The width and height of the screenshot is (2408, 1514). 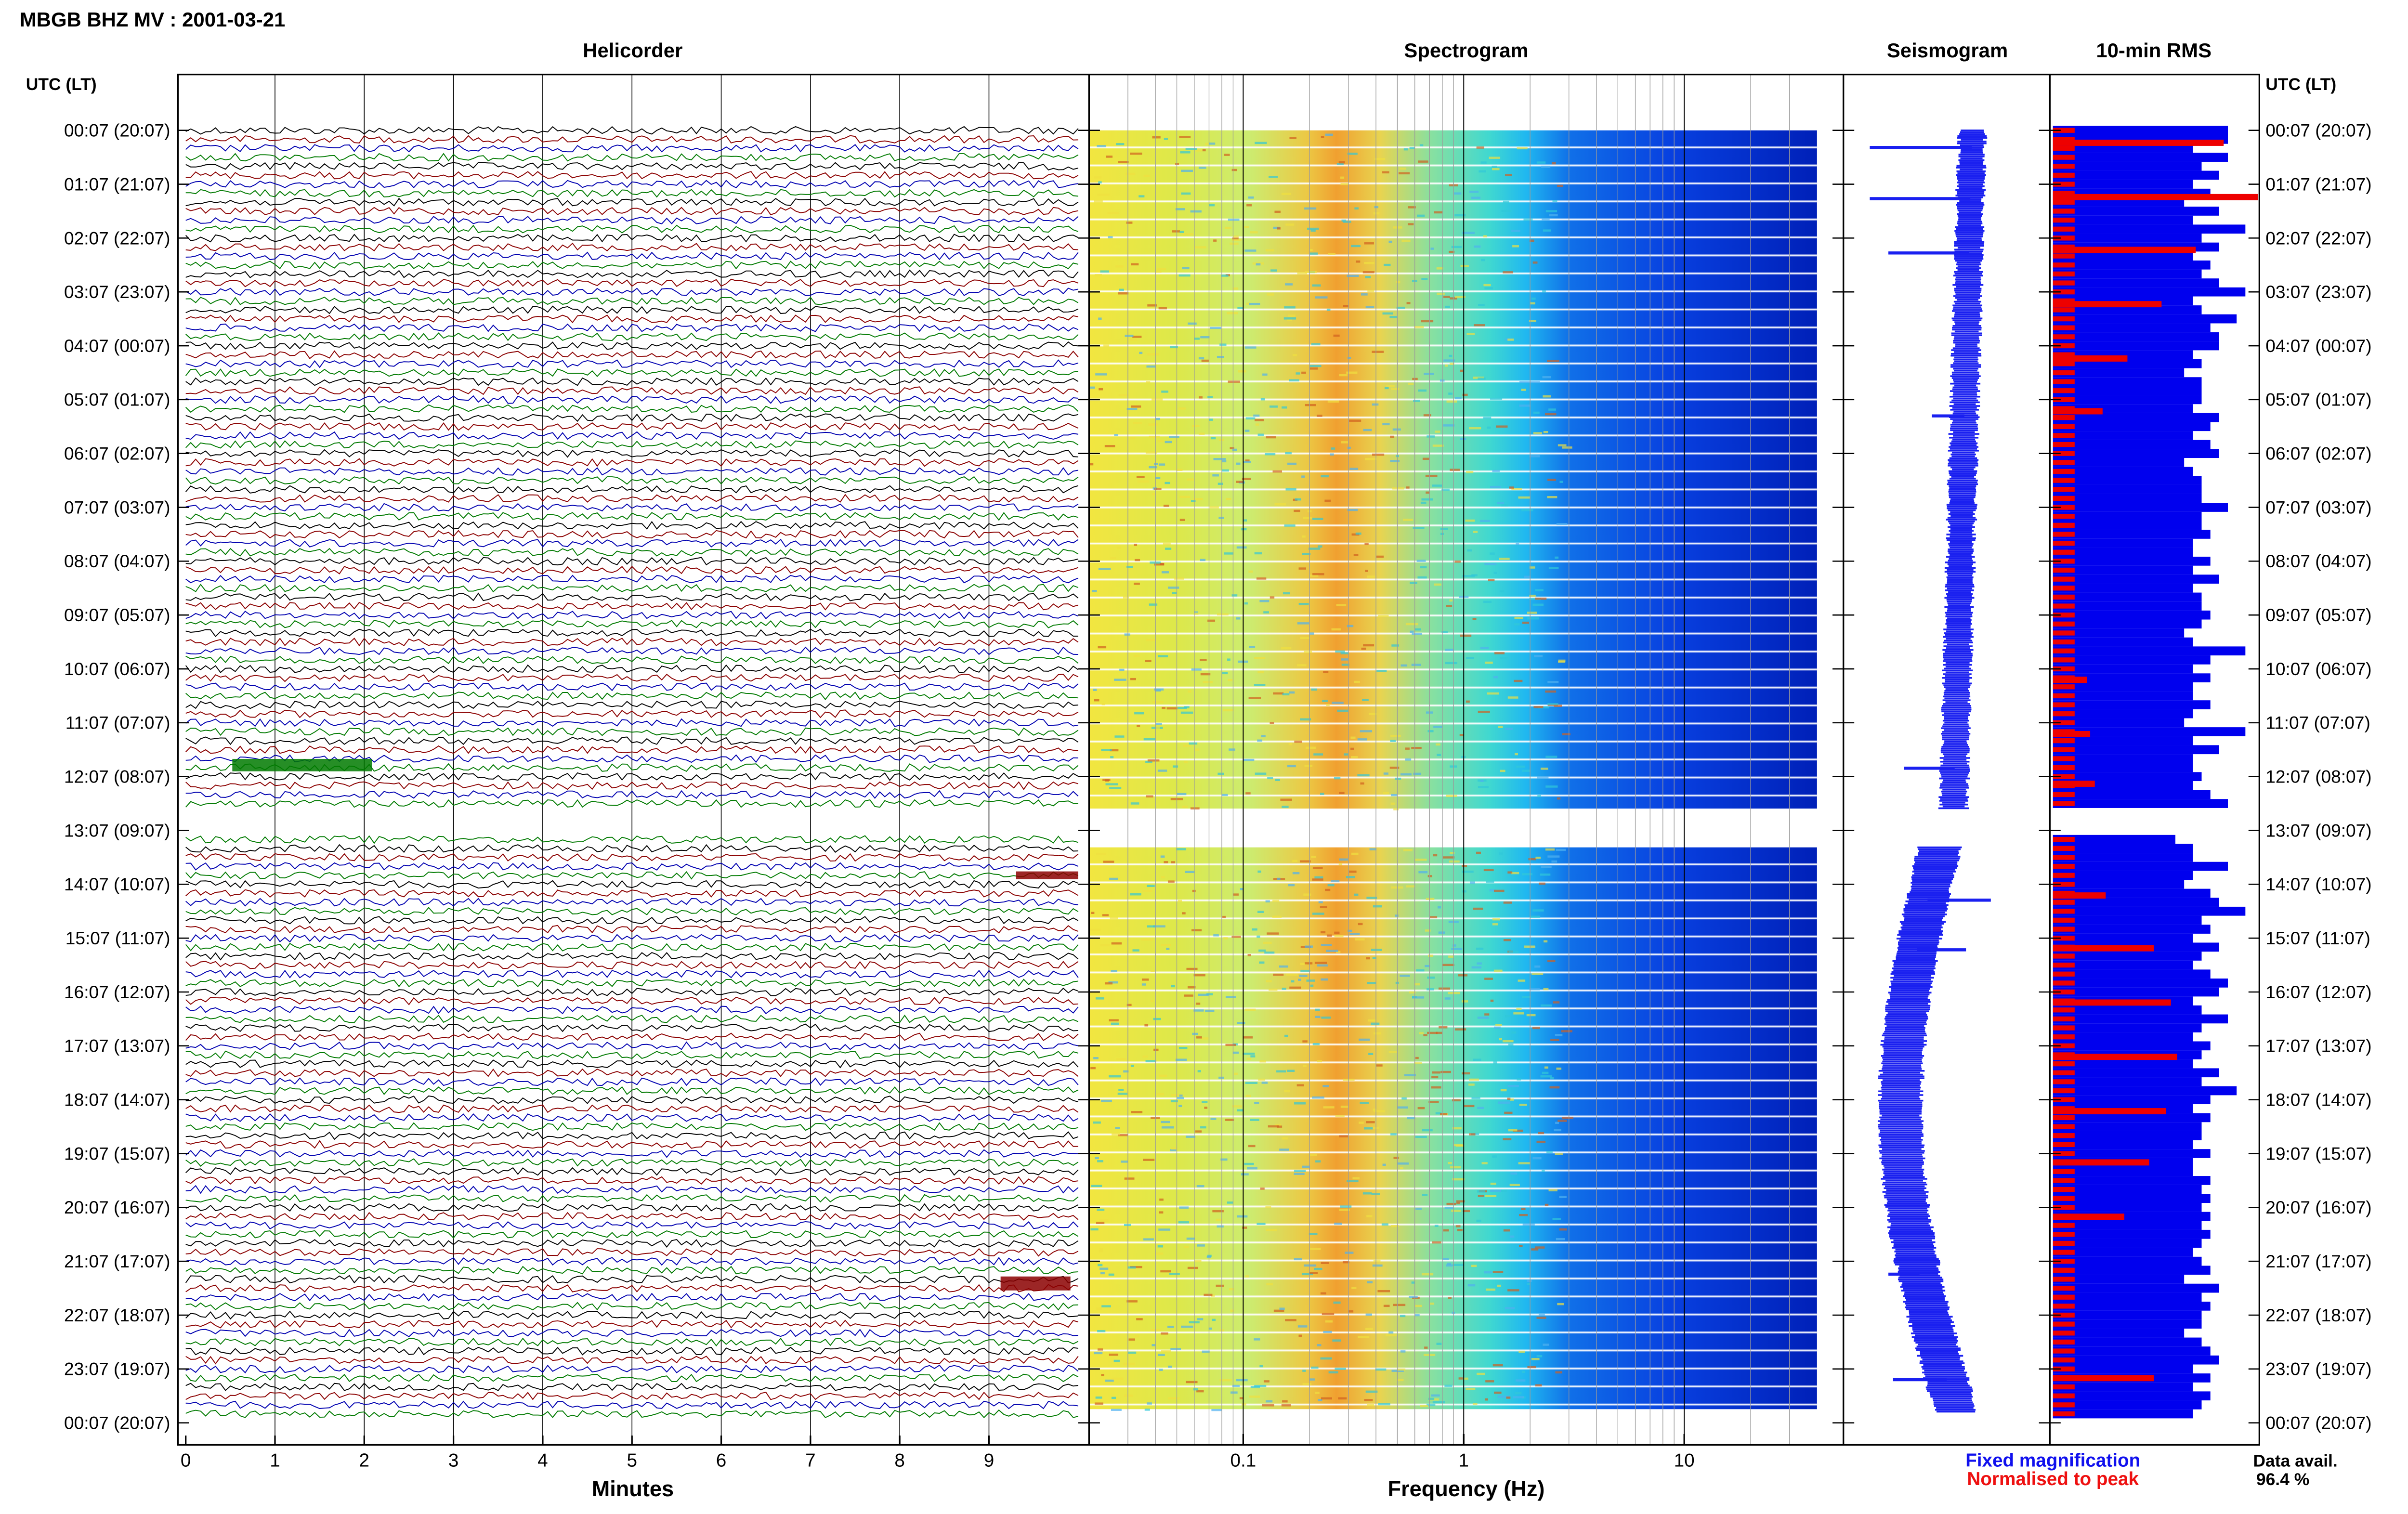 What do you see at coordinates (117, 830) in the screenshot?
I see `time-label-left: 13:07 (09:07)` at bounding box center [117, 830].